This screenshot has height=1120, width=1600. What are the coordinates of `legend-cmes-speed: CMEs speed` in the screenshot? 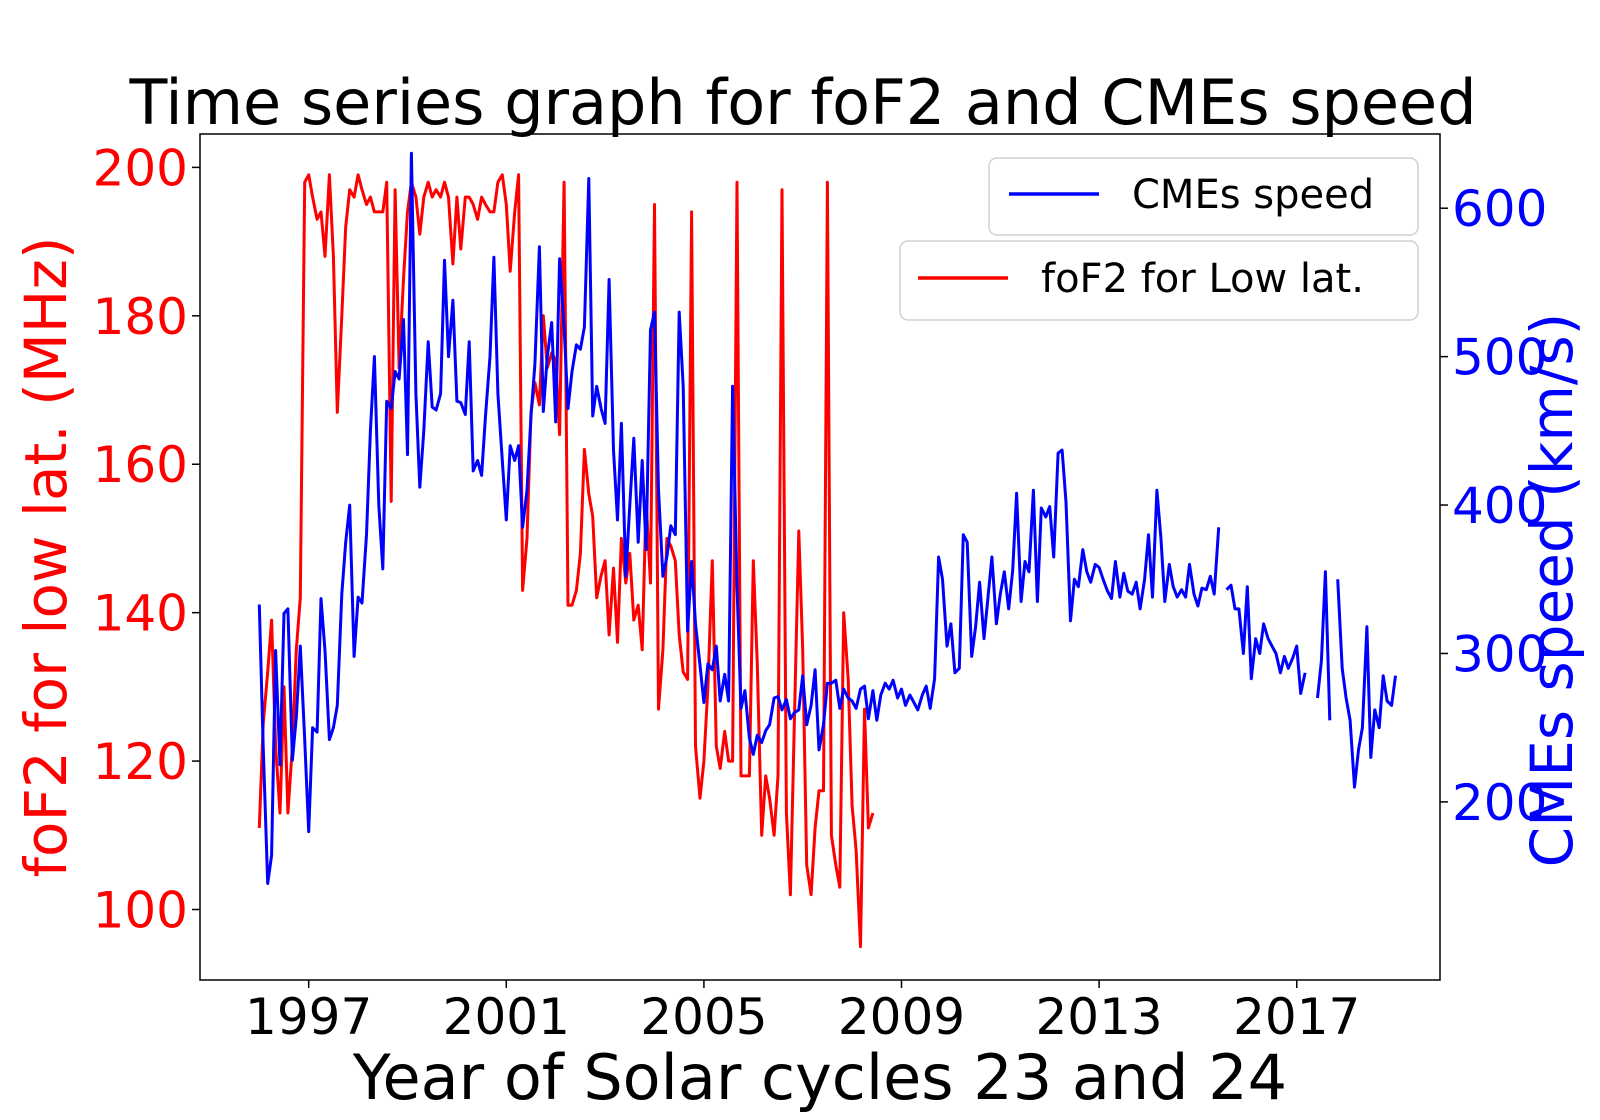 It's located at (1203, 196).